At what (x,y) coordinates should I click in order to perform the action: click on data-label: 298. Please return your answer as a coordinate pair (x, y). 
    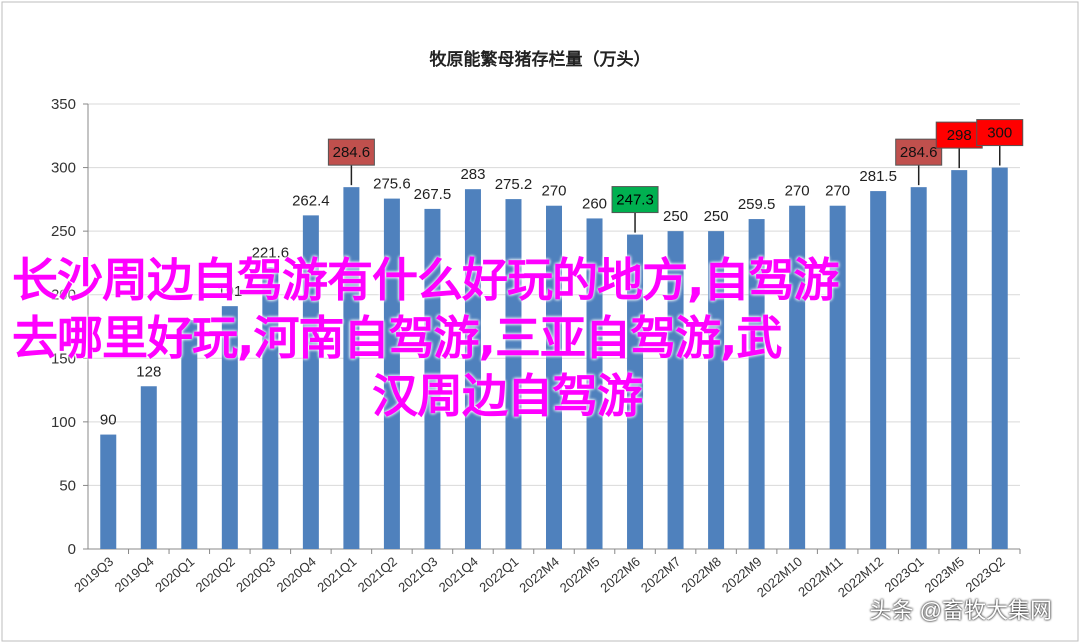
    Looking at the image, I should click on (959, 135).